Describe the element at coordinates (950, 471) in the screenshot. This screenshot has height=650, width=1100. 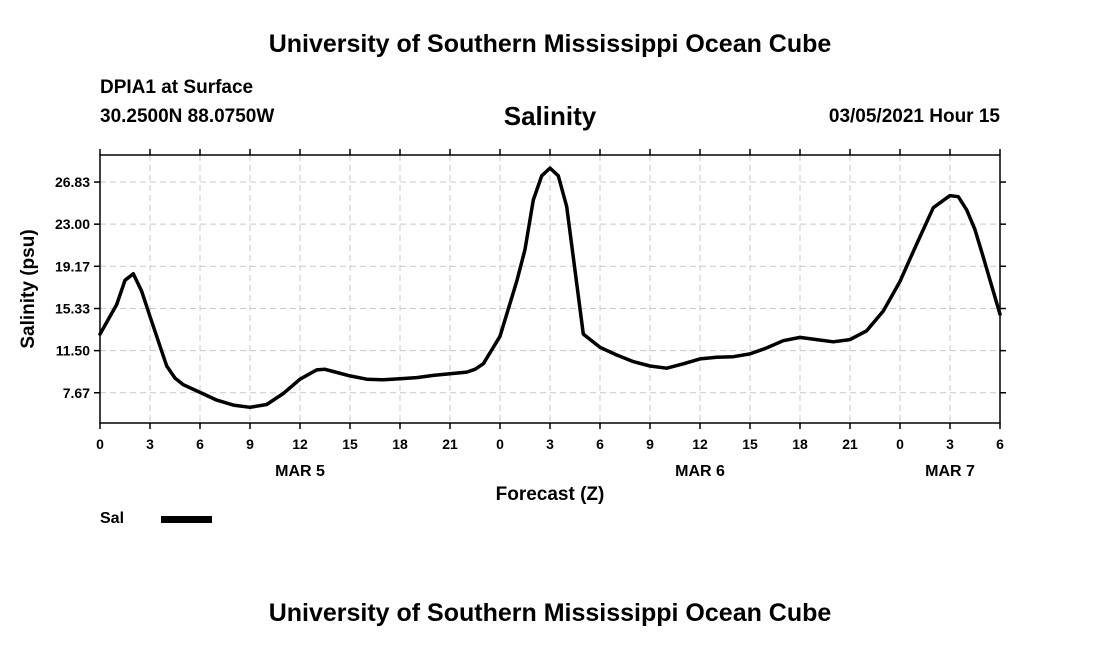
I see `day-label: MAR 7` at that location.